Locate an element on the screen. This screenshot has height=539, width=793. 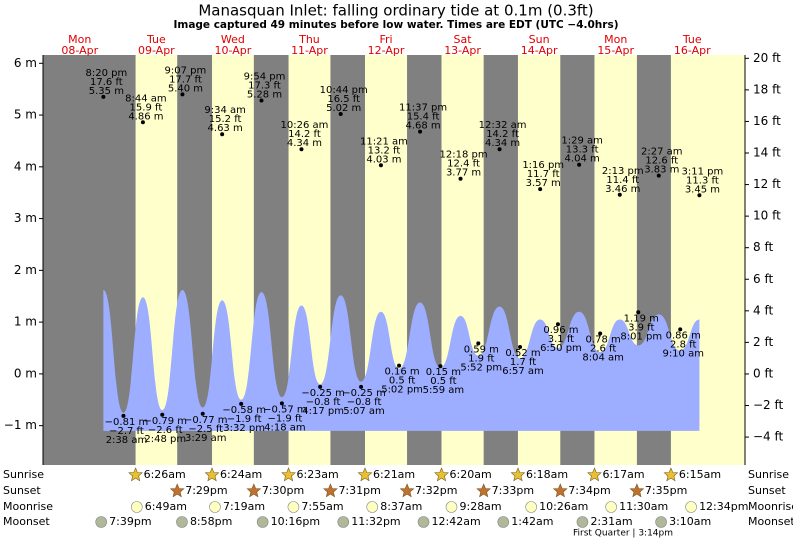
tide-feet: 3.1 ft is located at coordinates (561, 339).